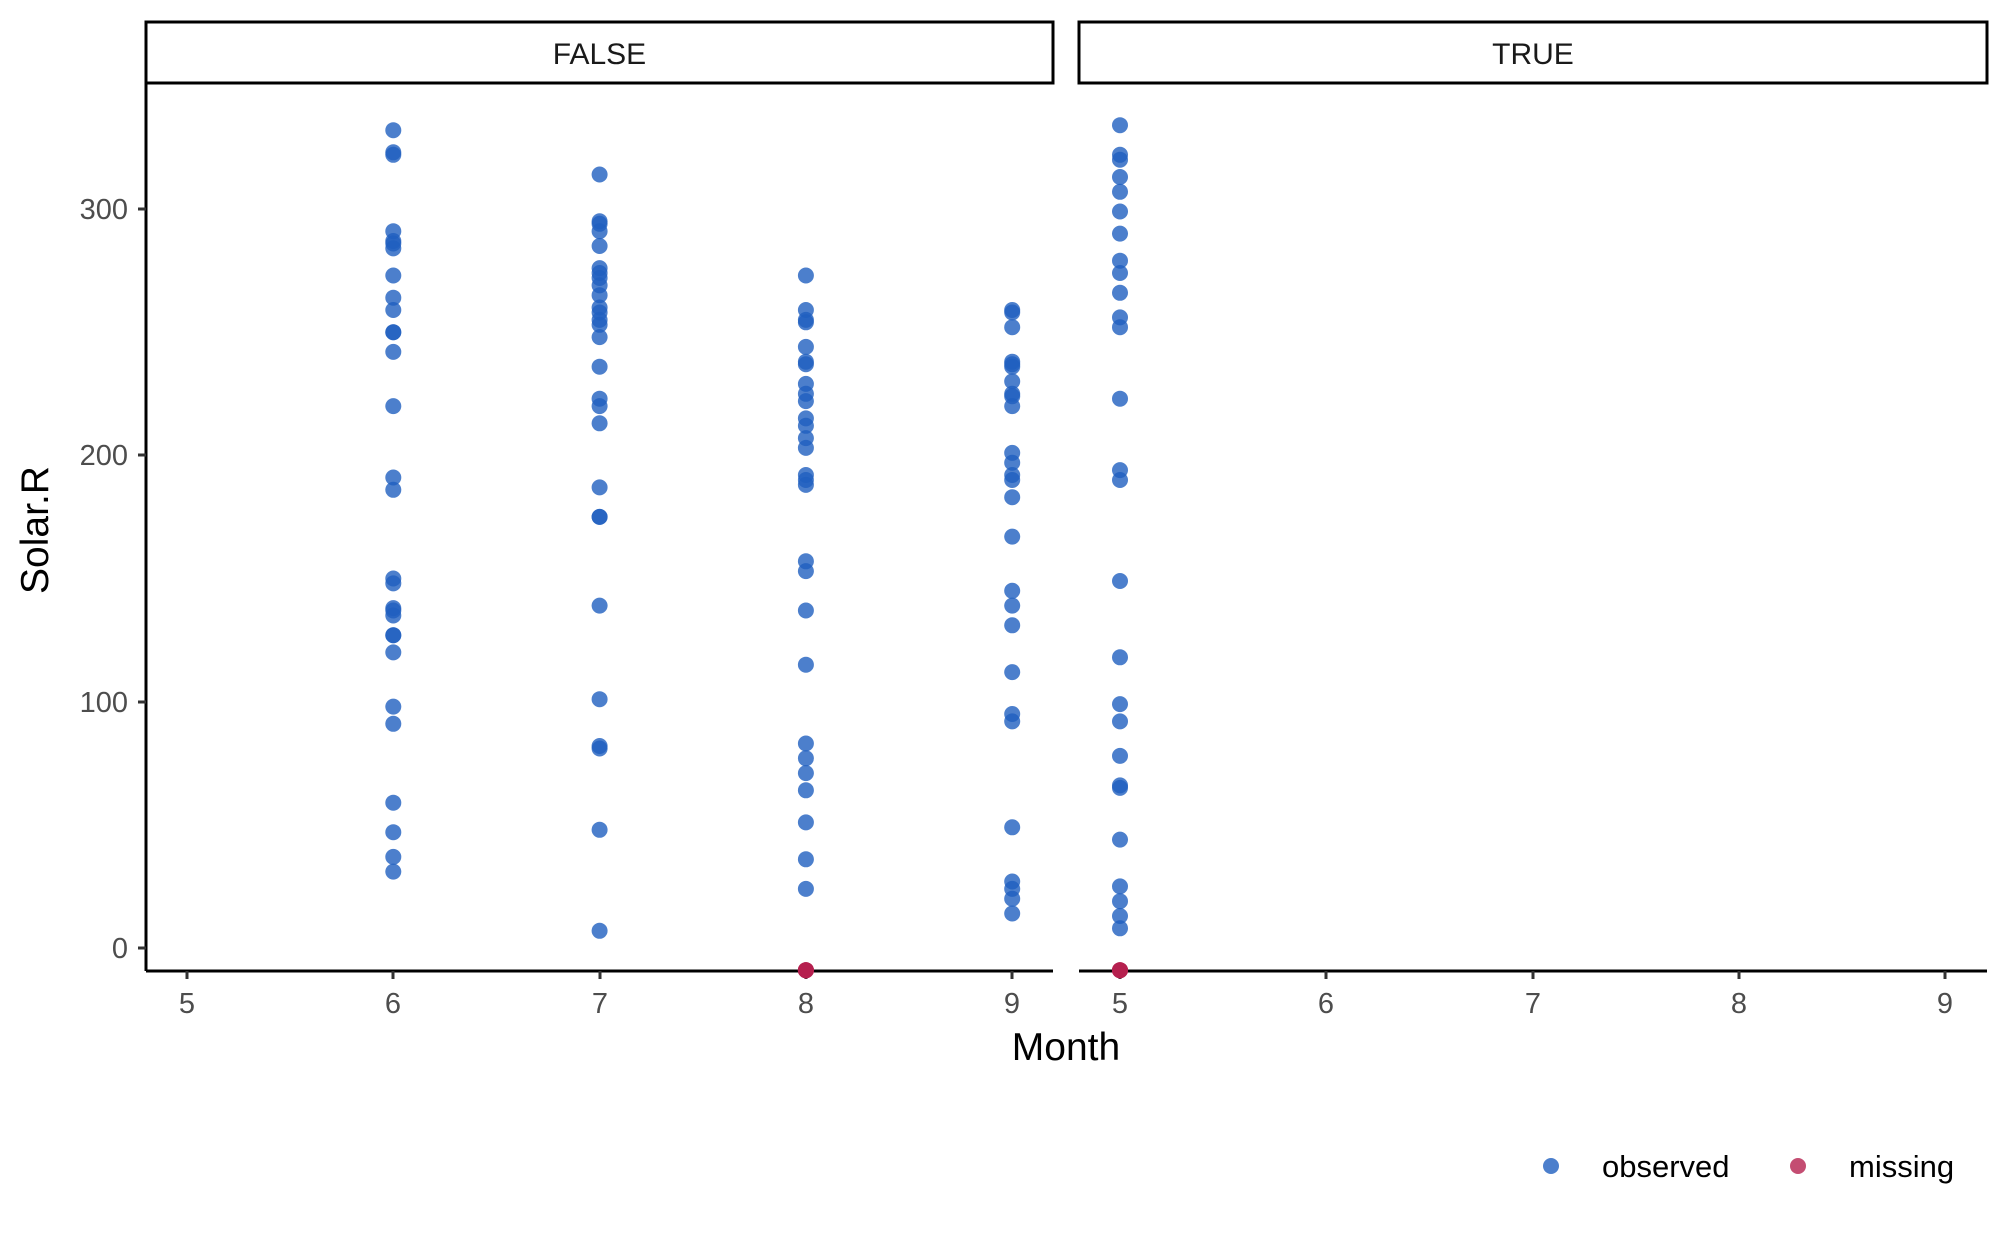  I want to click on y-tick-label: 300, so click(104, 210).